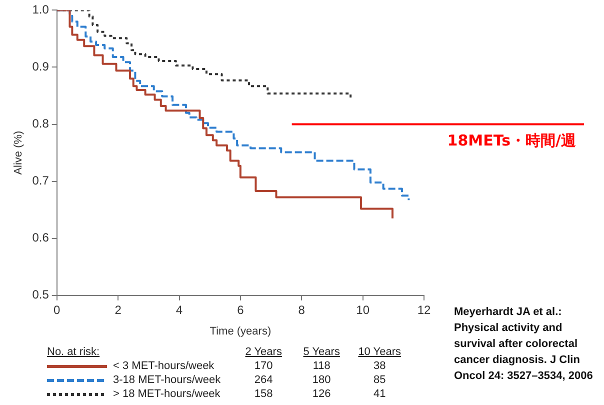  What do you see at coordinates (41, 67) in the screenshot?
I see `y-tick-label: 0.9` at bounding box center [41, 67].